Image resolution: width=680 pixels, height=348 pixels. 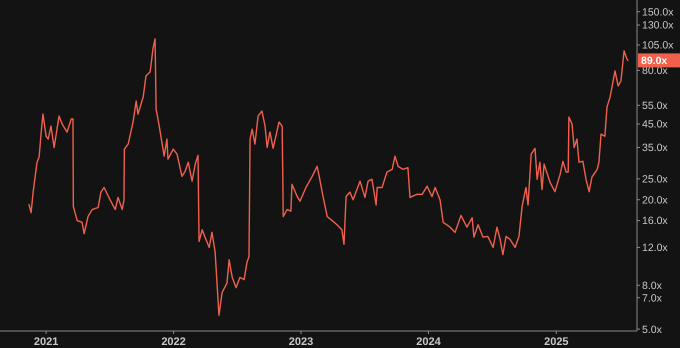 What do you see at coordinates (46, 342) in the screenshot?
I see `x-tick-label: 2021` at bounding box center [46, 342].